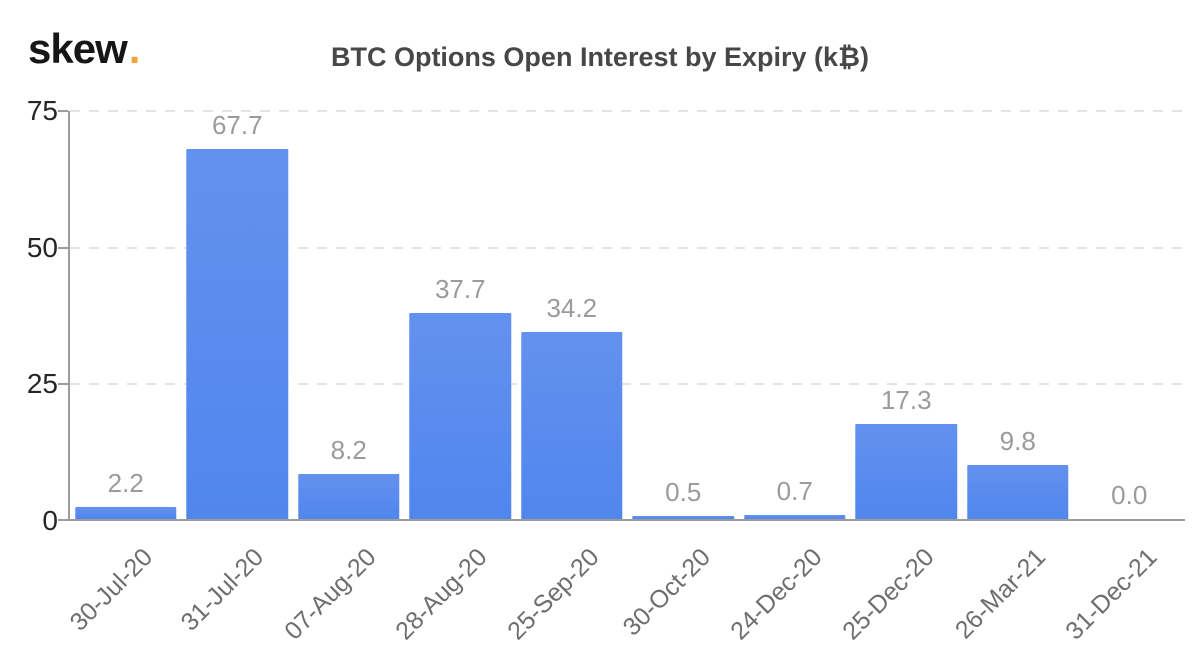  Describe the element at coordinates (1130, 315) in the screenshot. I see `bar-slot: 0.0` at that location.